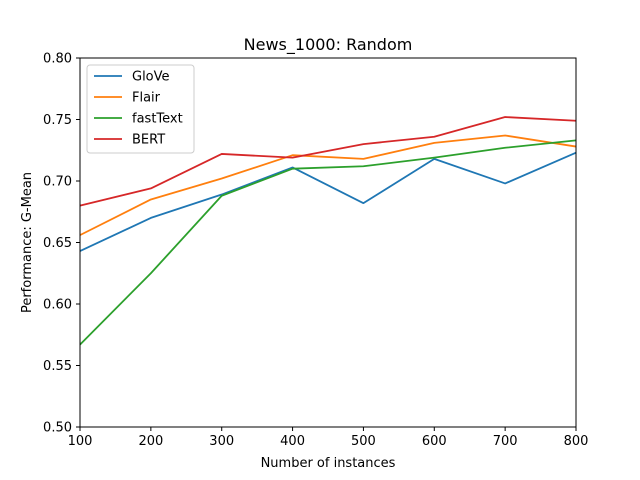  What do you see at coordinates (328, 45) in the screenshot?
I see `chart-title: News_1000: Random` at bounding box center [328, 45].